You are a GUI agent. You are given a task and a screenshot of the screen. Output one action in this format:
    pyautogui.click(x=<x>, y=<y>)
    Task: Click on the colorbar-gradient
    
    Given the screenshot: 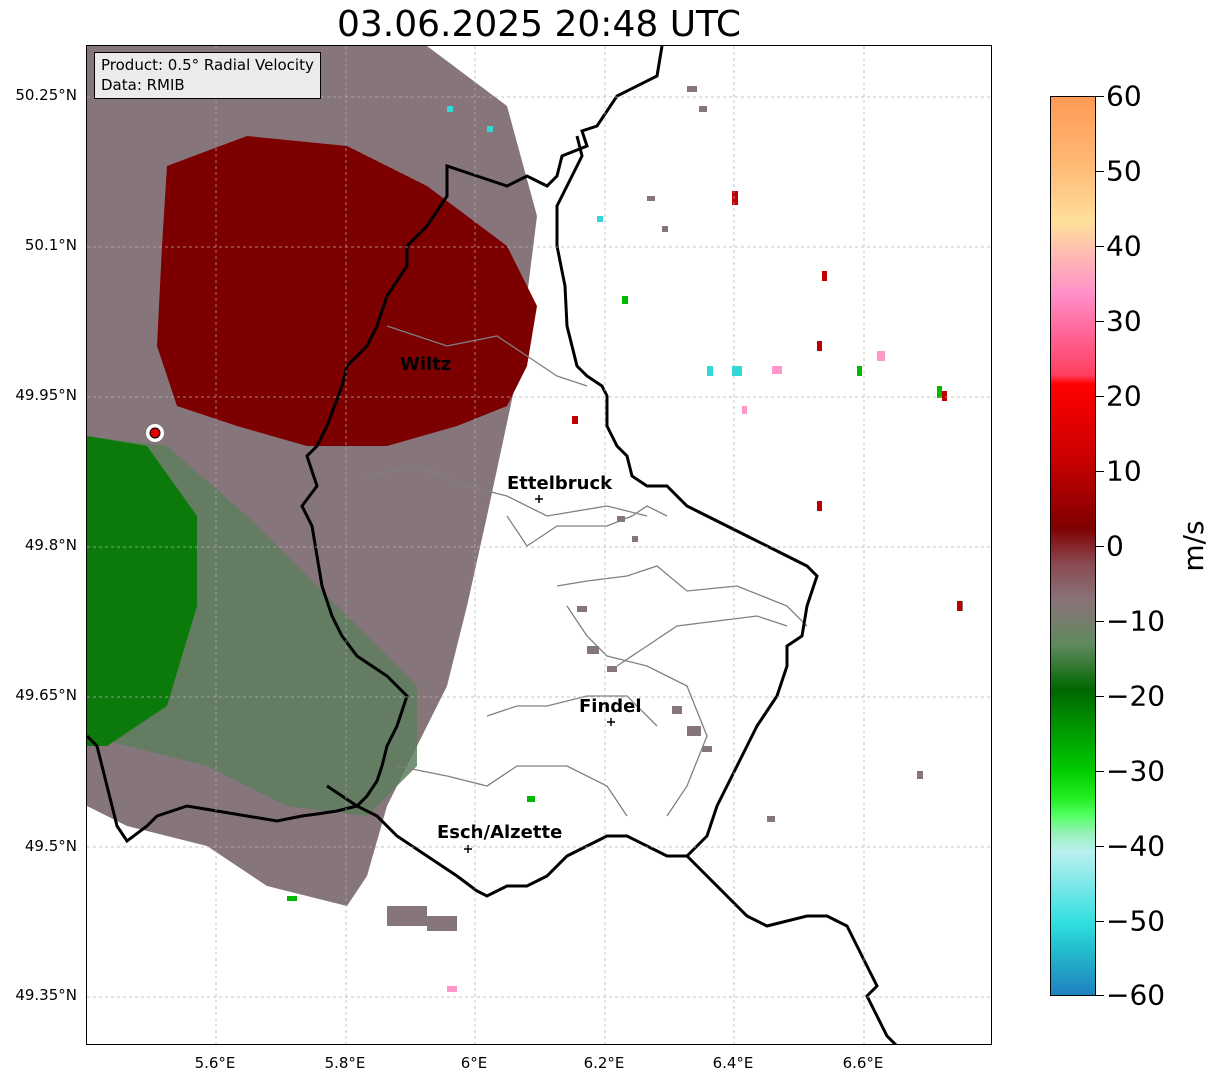 What is the action you would take?
    pyautogui.click(x=1073, y=546)
    